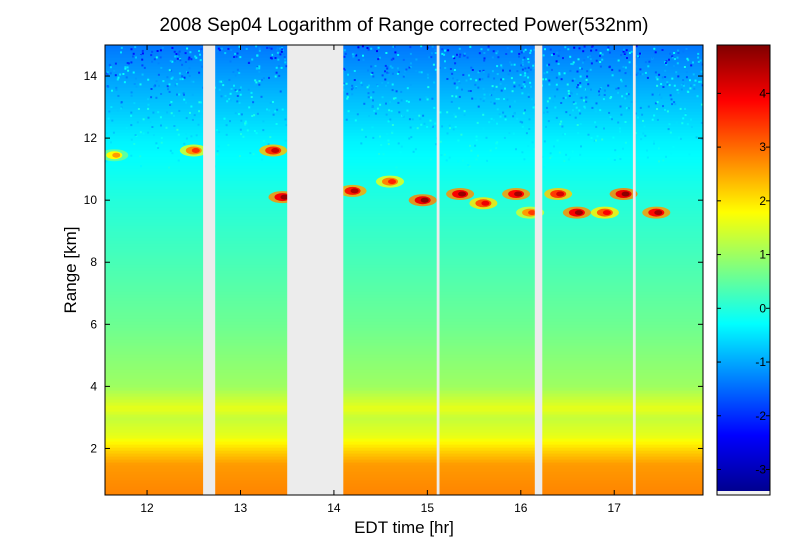 This screenshot has width=796, height=557. Describe the element at coordinates (91, 76) in the screenshot. I see `y-tick-label: 14` at that location.